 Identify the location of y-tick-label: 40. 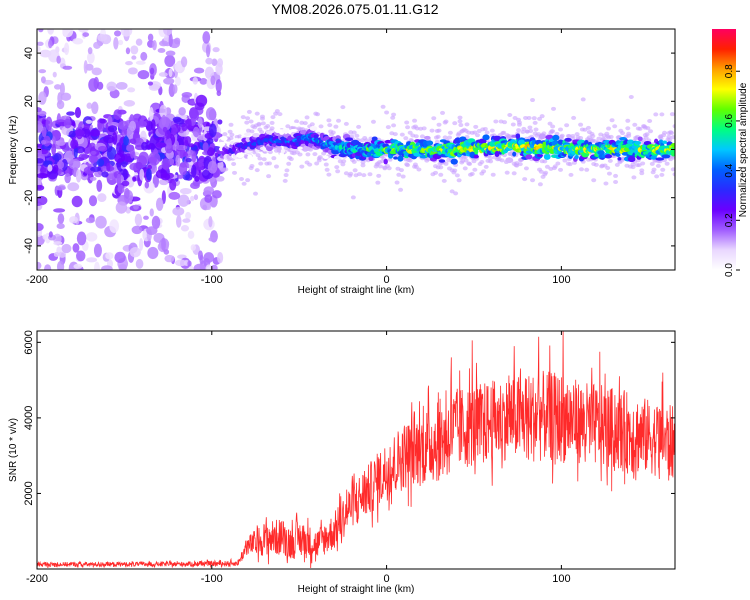
(29, 53).